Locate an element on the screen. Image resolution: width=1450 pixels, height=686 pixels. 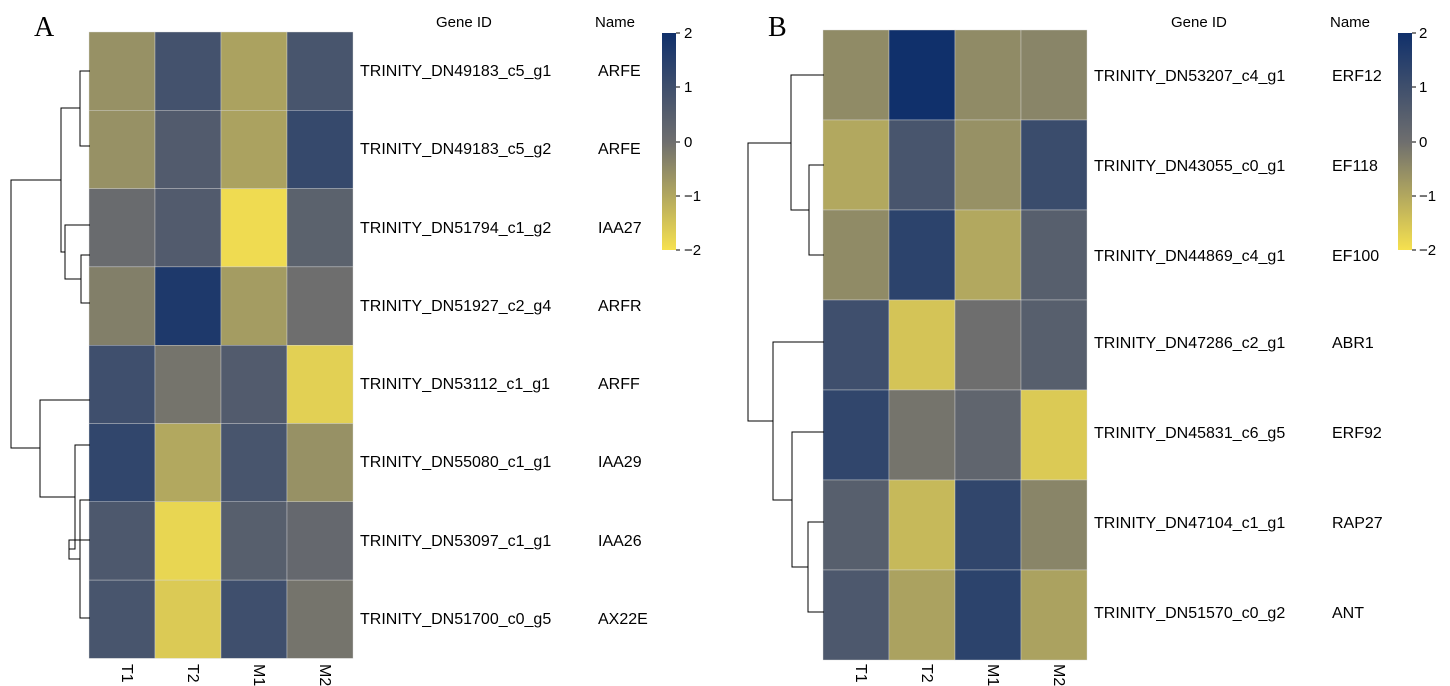
row-label-gene-id: TRINITY_DN49183_c5_g1 is located at coordinates (455, 71).